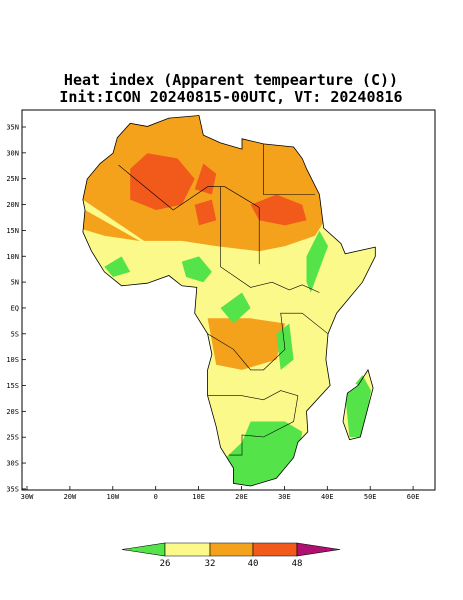 Image resolution: width=463 pixels, height=600 pixels. Describe the element at coordinates (12, 489) in the screenshot. I see `lat-label: 35S` at that location.